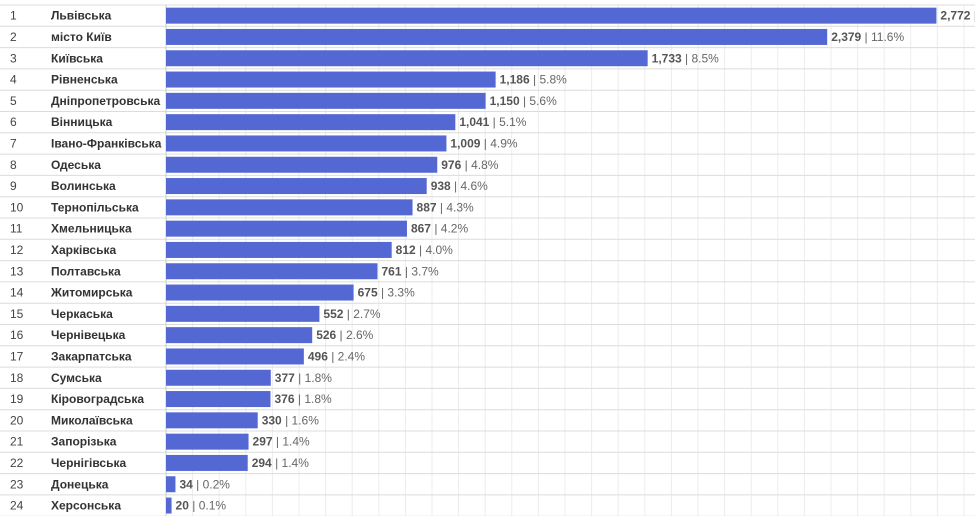  What do you see at coordinates (972, 16) in the screenshot?
I see `percent-label: | 13.5%` at bounding box center [972, 16].